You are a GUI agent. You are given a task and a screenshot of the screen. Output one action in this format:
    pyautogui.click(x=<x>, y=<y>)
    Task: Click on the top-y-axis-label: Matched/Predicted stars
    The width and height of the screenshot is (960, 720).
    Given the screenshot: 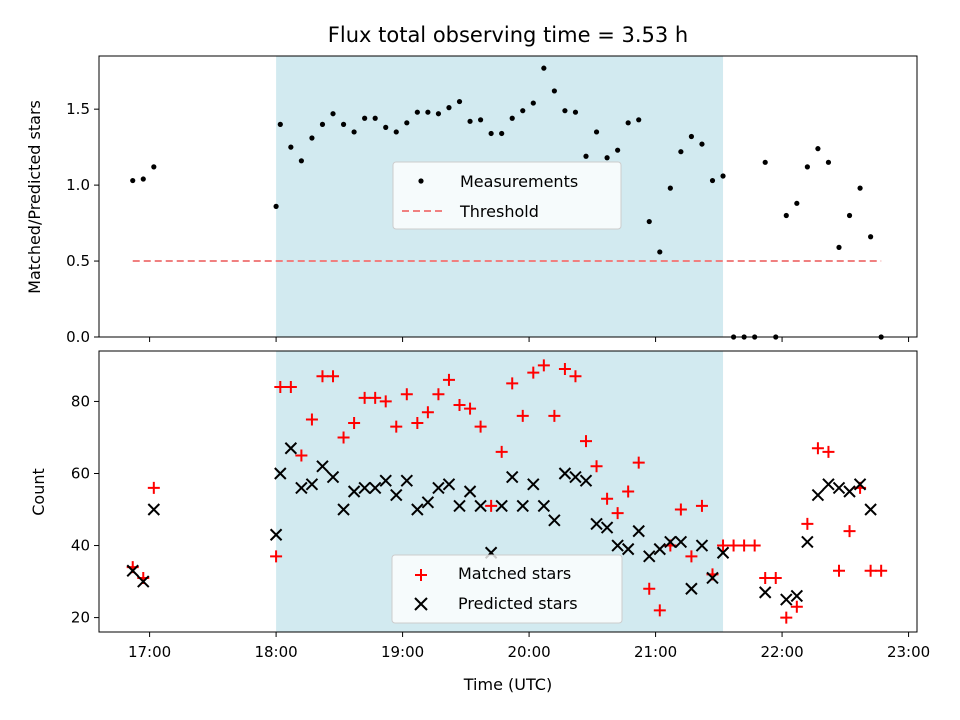 What is the action you would take?
    pyautogui.click(x=34, y=197)
    